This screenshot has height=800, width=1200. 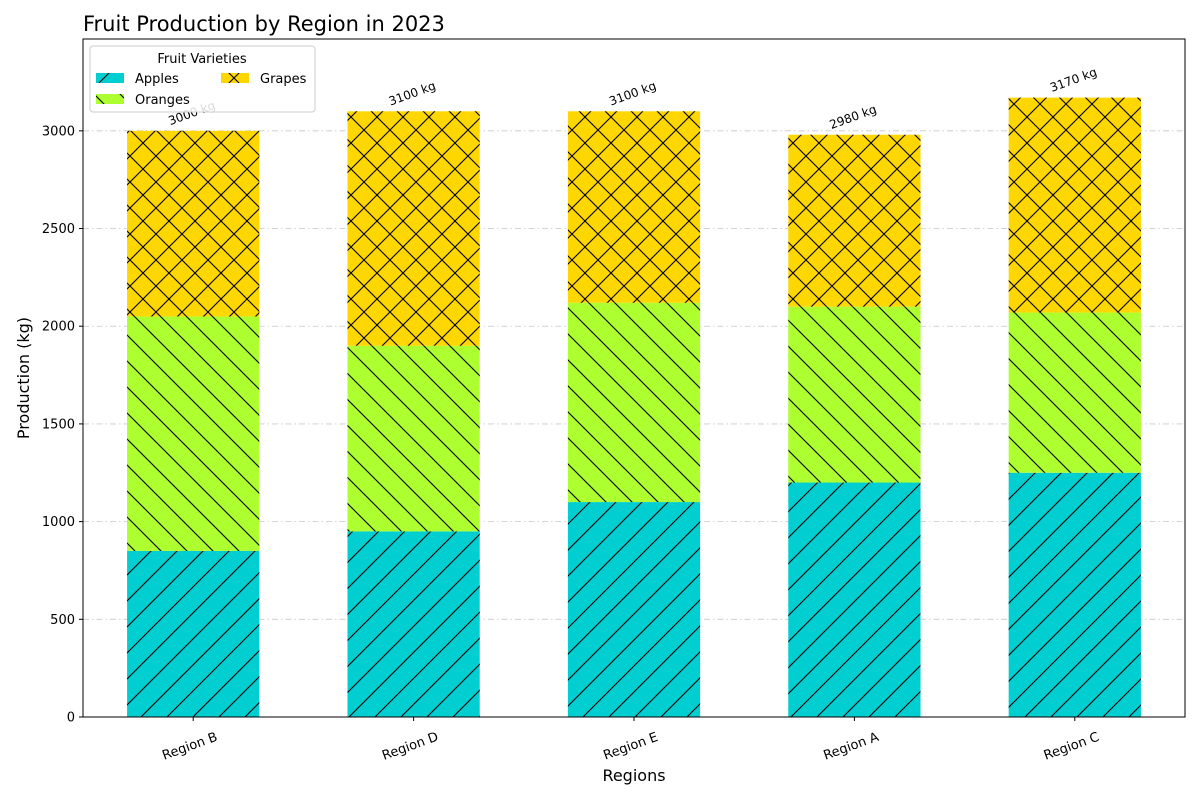 I want to click on bar-apples-region-a-hatch, so click(x=854, y=599).